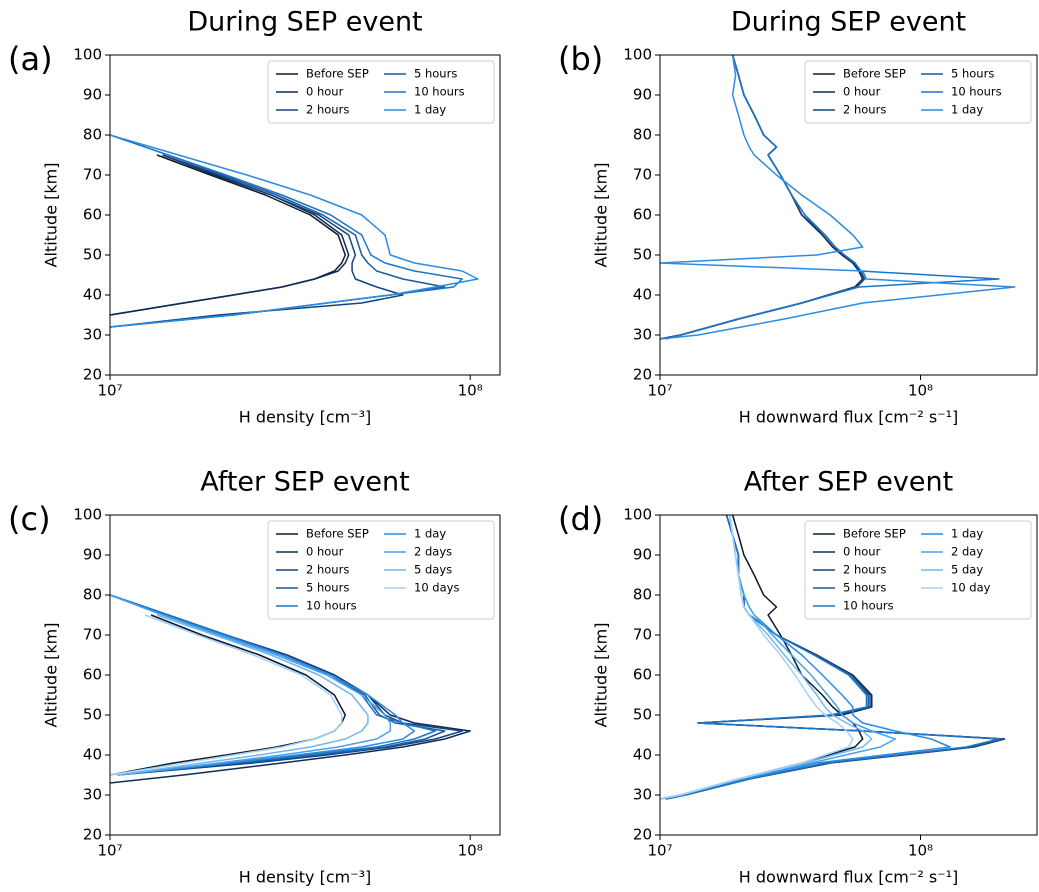 The image size is (1039, 892). What do you see at coordinates (967, 570) in the screenshot?
I see `legend-label: 5 day` at bounding box center [967, 570].